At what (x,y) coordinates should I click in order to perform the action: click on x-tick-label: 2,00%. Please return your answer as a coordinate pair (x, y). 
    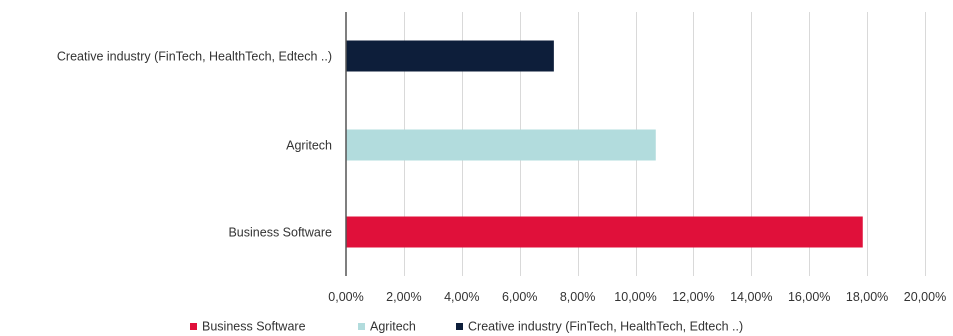
    Looking at the image, I should click on (403, 297).